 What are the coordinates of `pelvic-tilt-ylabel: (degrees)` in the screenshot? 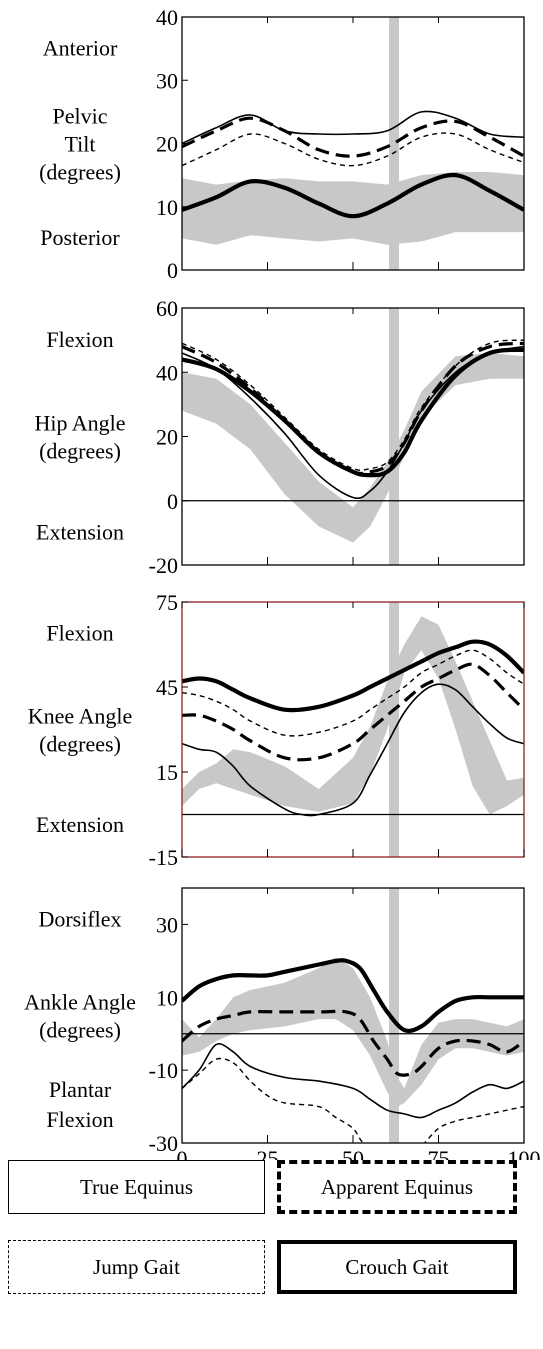 It's located at (80, 172).